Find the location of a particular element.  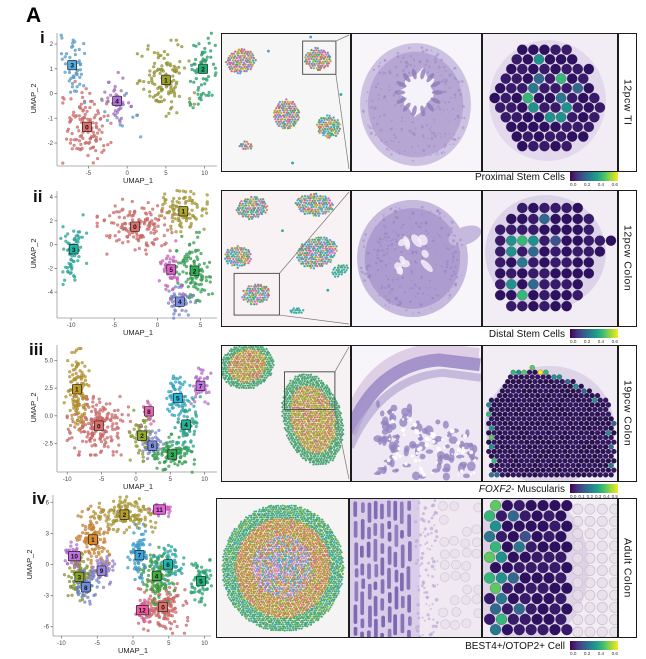

sample-label: 19pcw Colon is located at coordinates (627, 413).